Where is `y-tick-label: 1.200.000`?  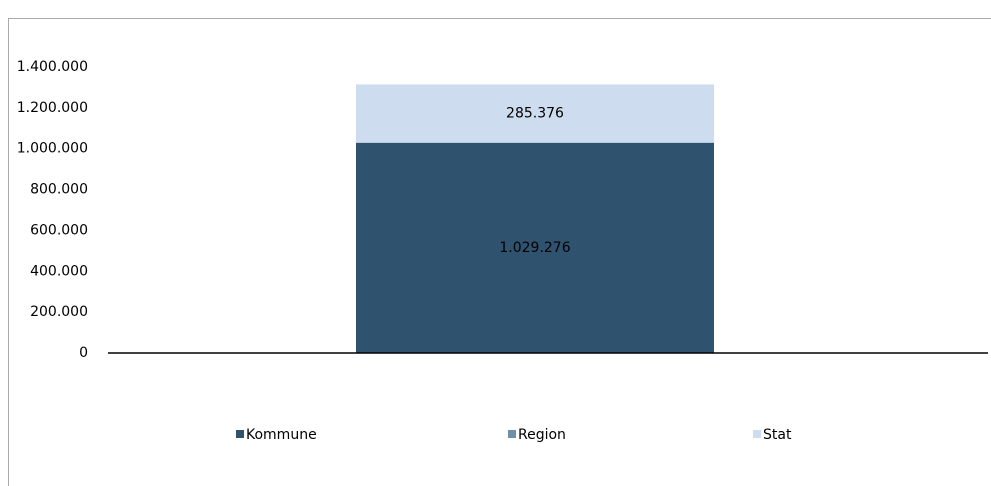 y-tick-label: 1.200.000 is located at coordinates (52, 108).